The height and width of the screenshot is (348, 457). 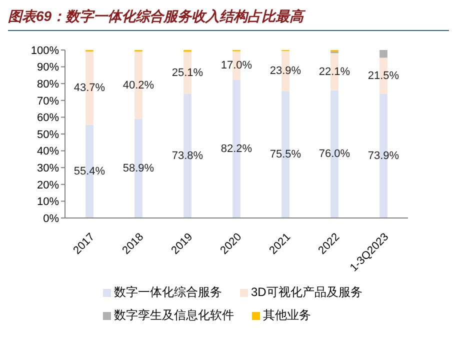 I want to click on y-tick-label: 10%, so click(x=48, y=202).